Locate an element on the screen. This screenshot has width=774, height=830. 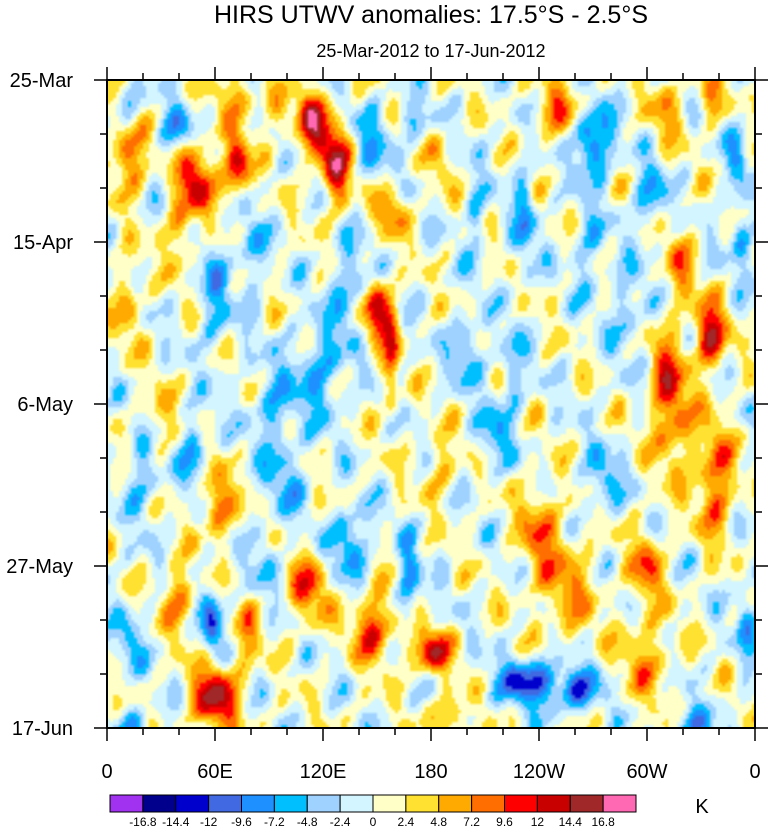
y-tick-label: 15-Apr is located at coordinates (43, 243).